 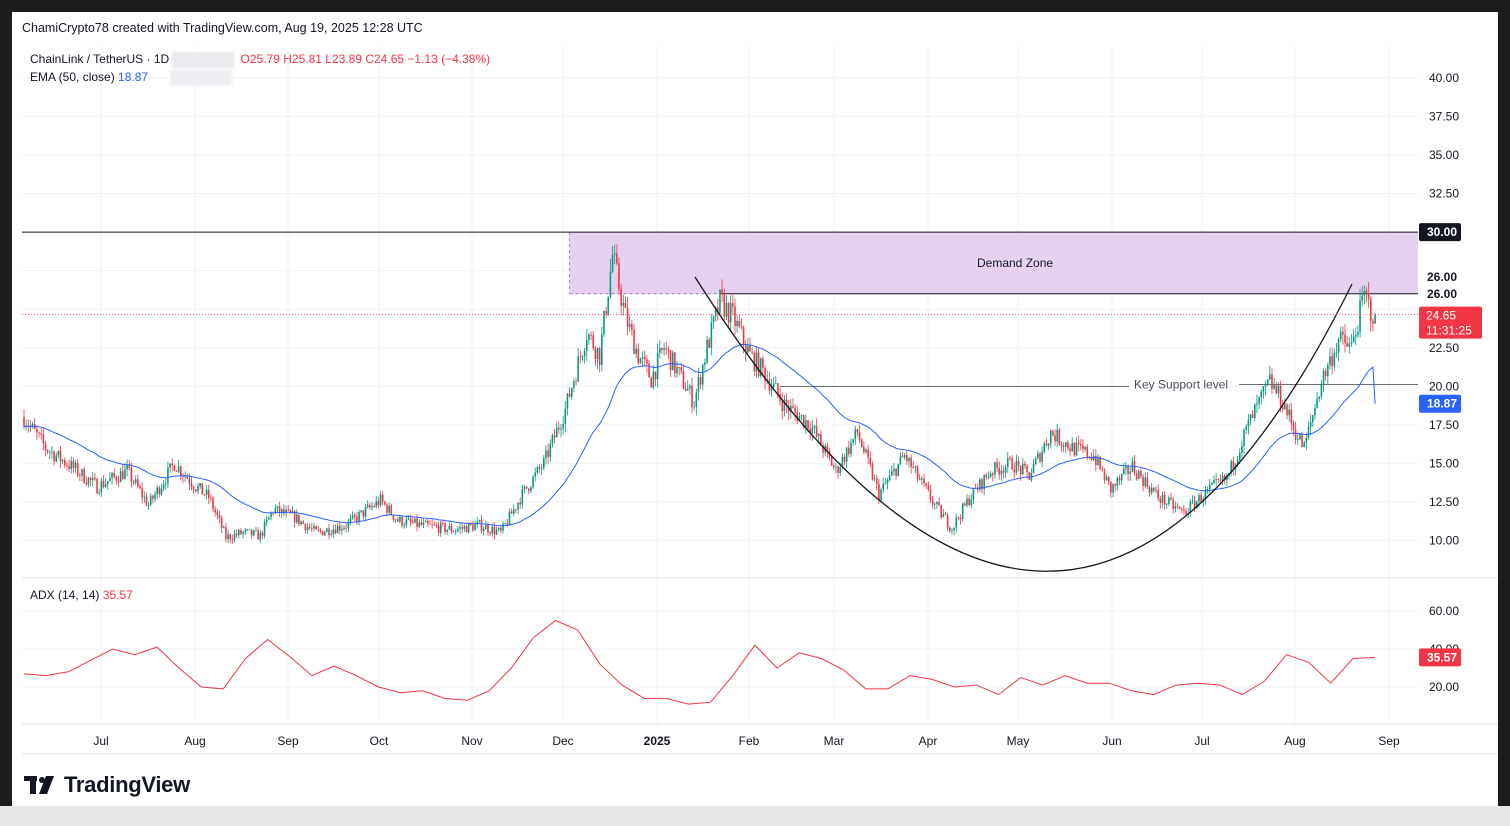 I want to click on price-label-26a-text: 26.00, so click(x=1442, y=277).